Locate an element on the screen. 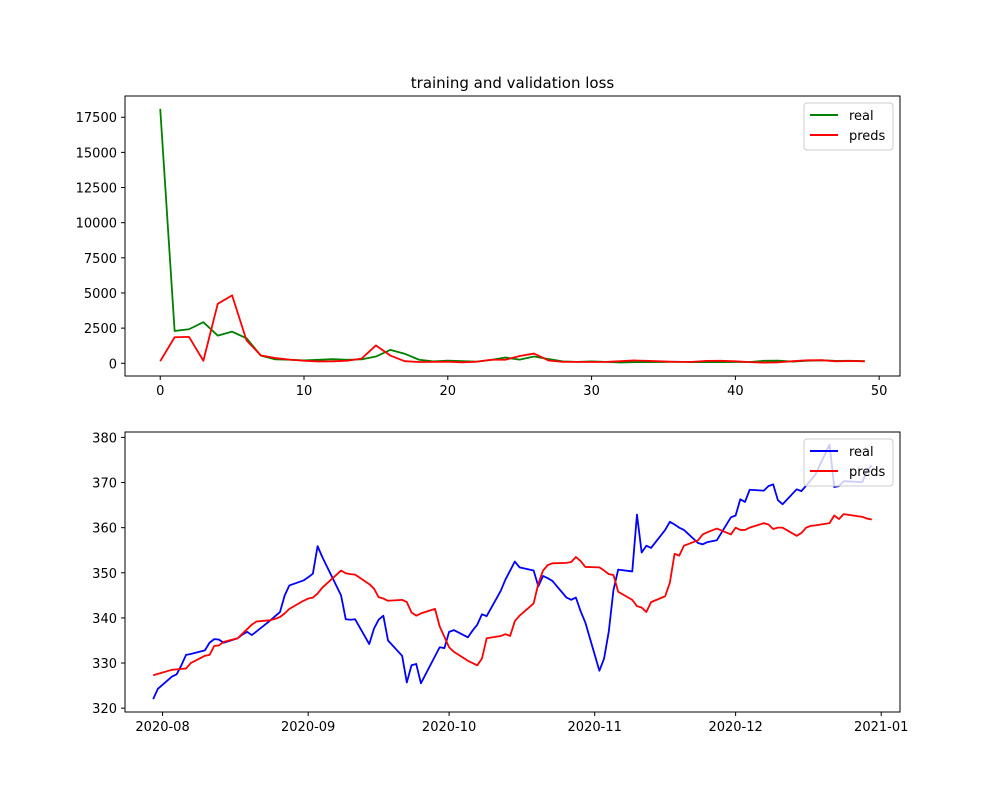 The image size is (1000, 800). y-tick-label: 5000 is located at coordinates (100, 294).